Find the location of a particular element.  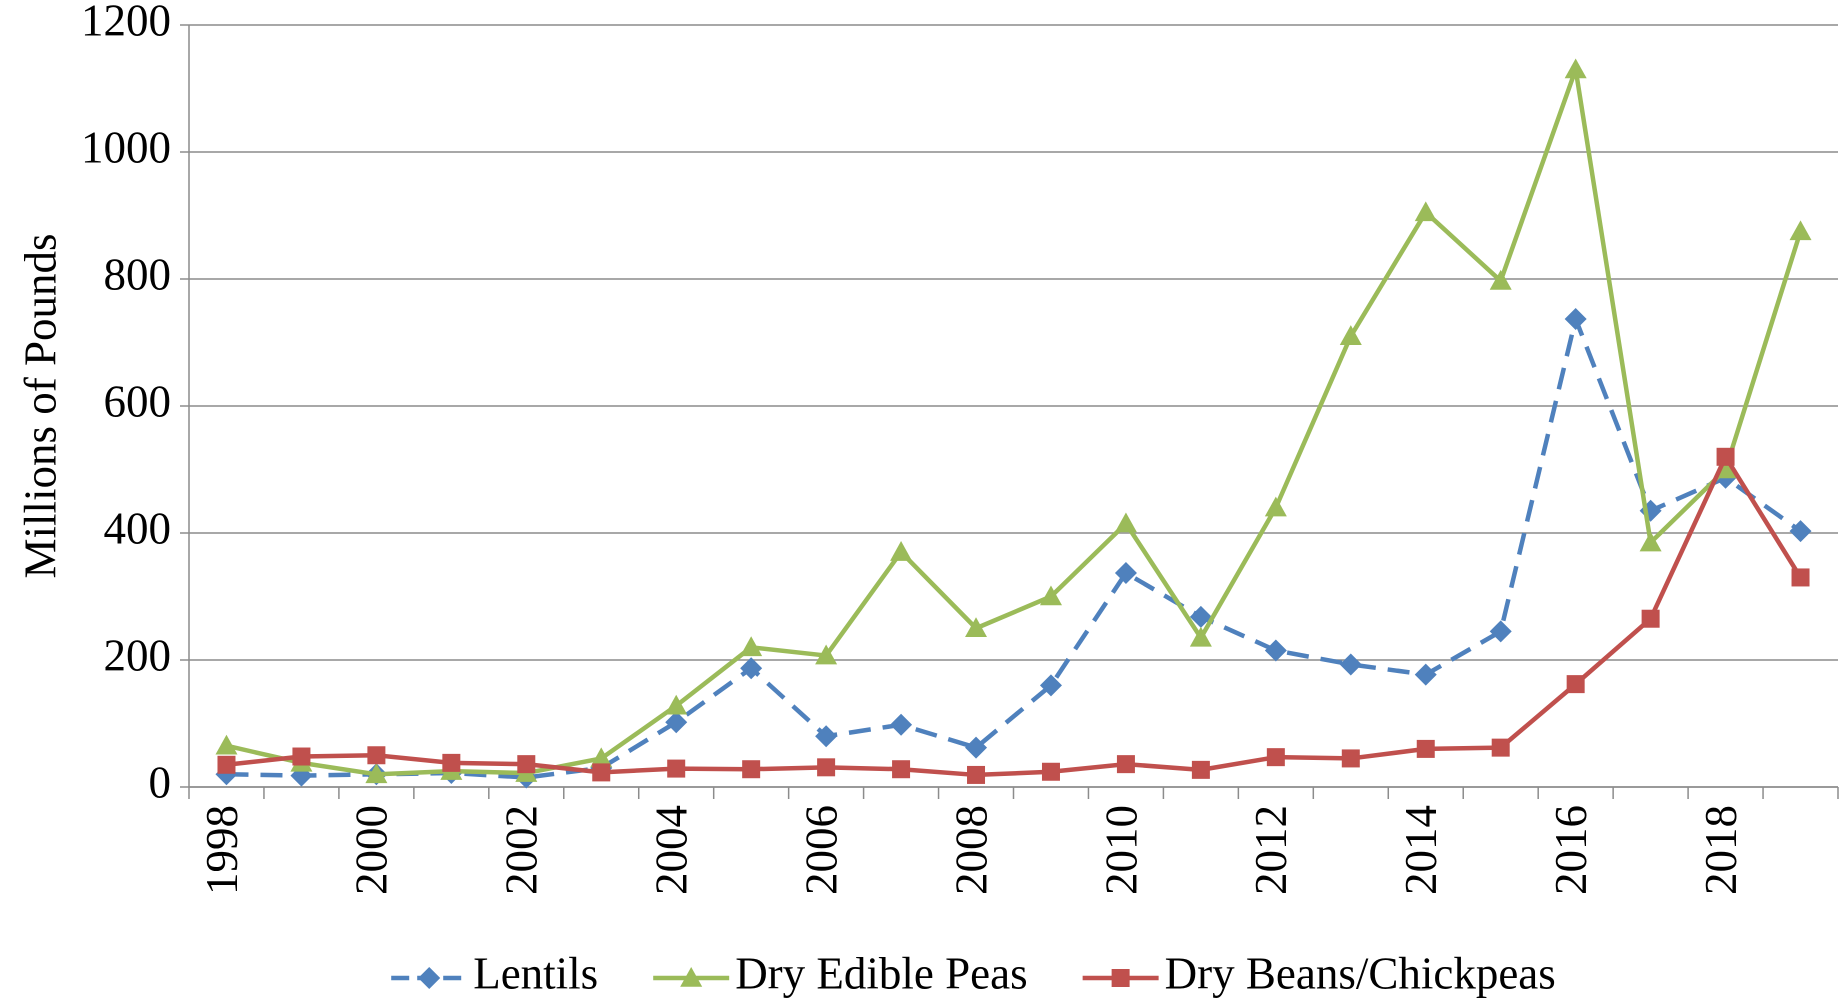

y-tick-label: 1000 is located at coordinates (126, 147).